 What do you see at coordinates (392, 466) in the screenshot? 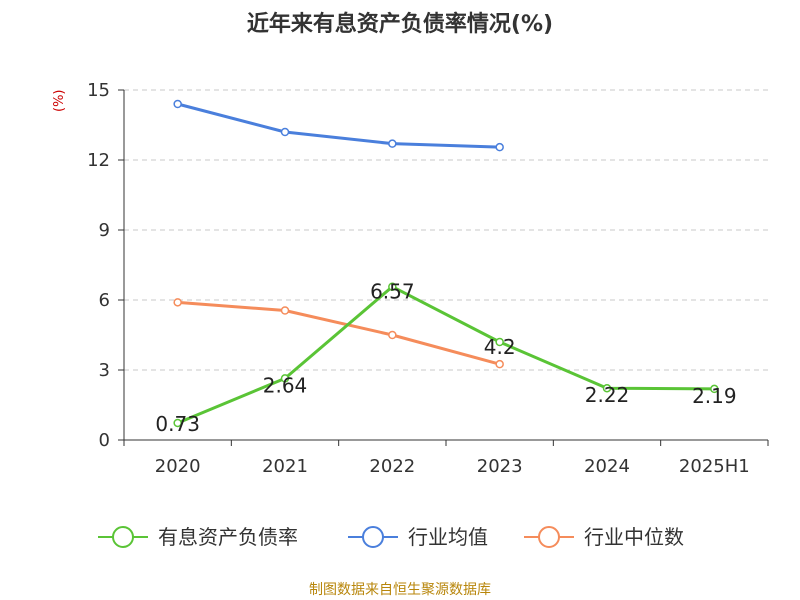
I see `x-tick-label: 2022` at bounding box center [392, 466].